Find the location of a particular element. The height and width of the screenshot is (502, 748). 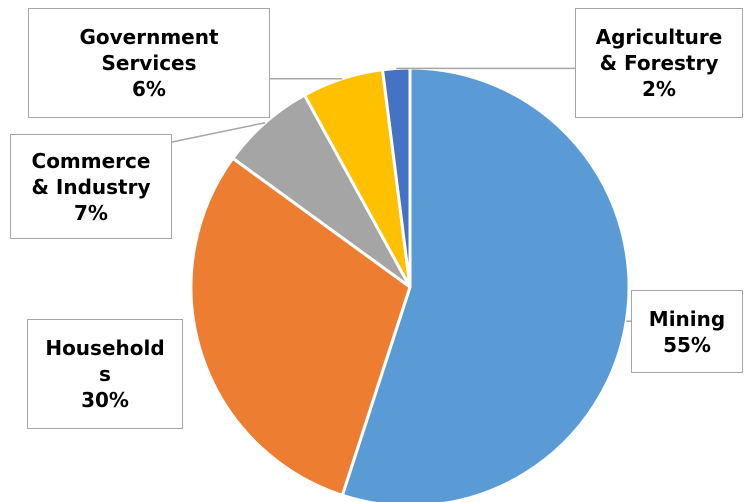

data-label-percent: 55% is located at coordinates (687, 344).